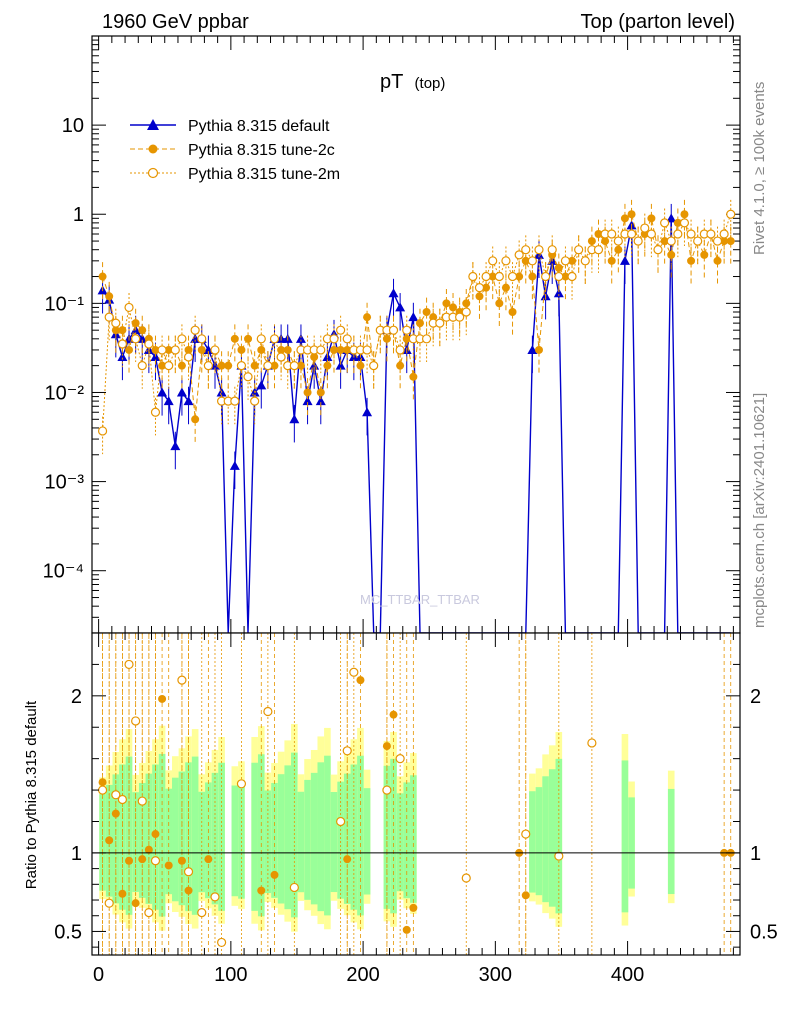 This screenshot has width=786, height=1024. What do you see at coordinates (63, 572) in the screenshot?
I see `y-tick-label: 10⁻⁴` at bounding box center [63, 572].